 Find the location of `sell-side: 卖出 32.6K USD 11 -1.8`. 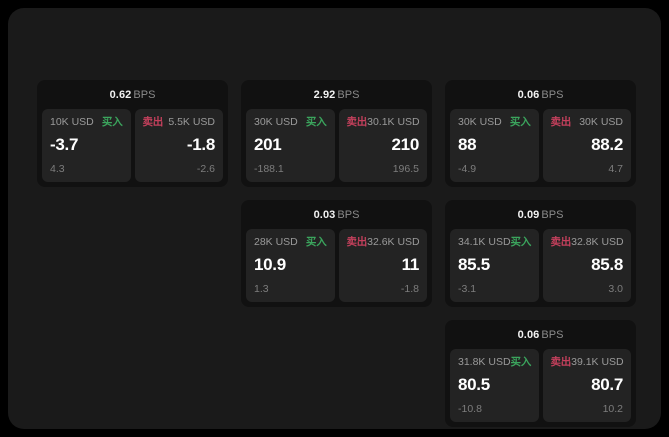

sell-side: 卖出 32.6K USD 11 -1.8 is located at coordinates (382, 265).